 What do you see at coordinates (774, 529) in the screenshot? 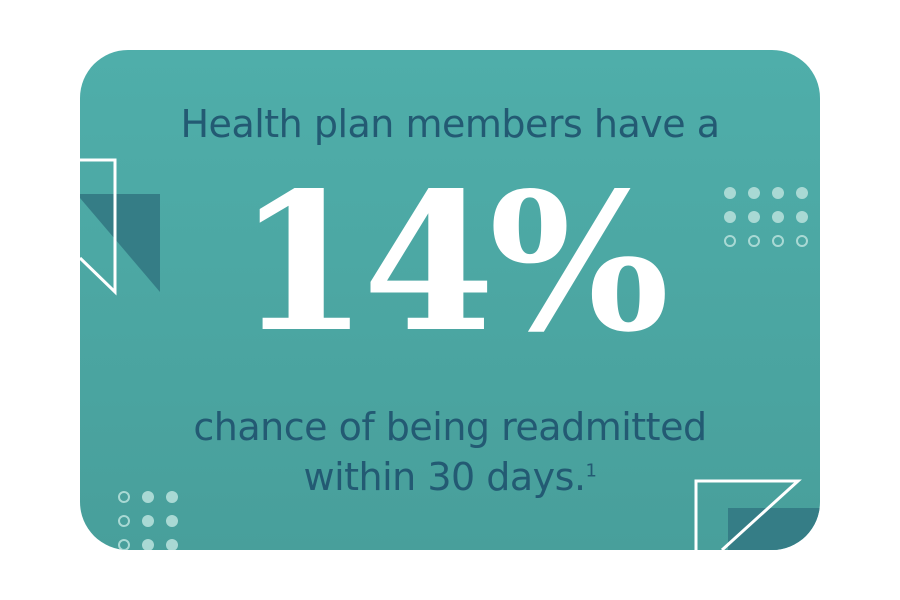
I see `dark-block-shape` at bounding box center [774, 529].